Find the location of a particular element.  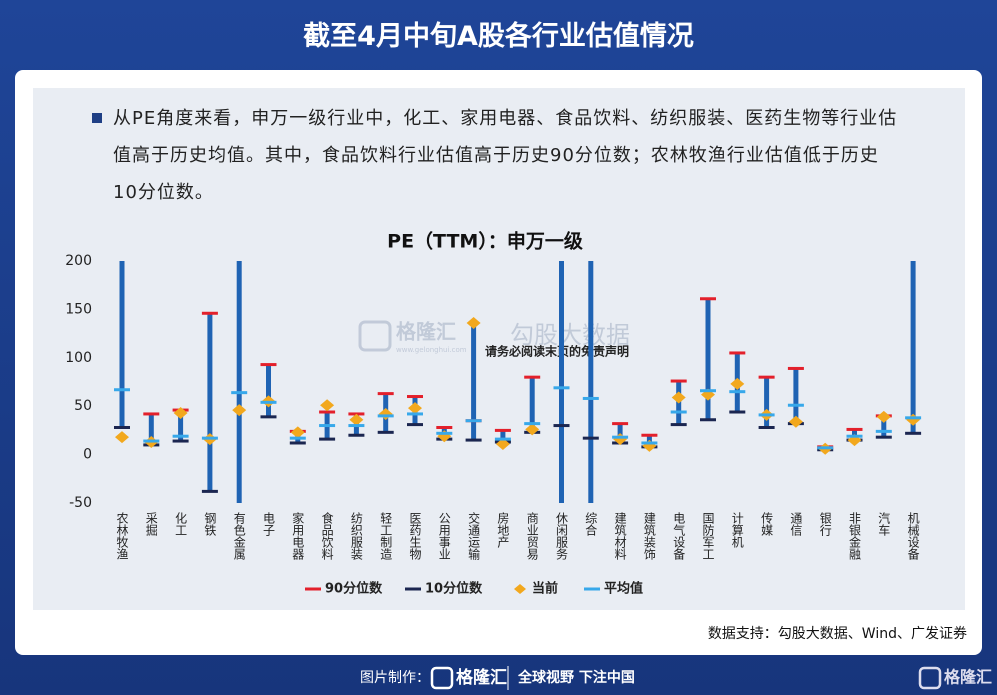

y-tick-label: 150 is located at coordinates (78, 309).